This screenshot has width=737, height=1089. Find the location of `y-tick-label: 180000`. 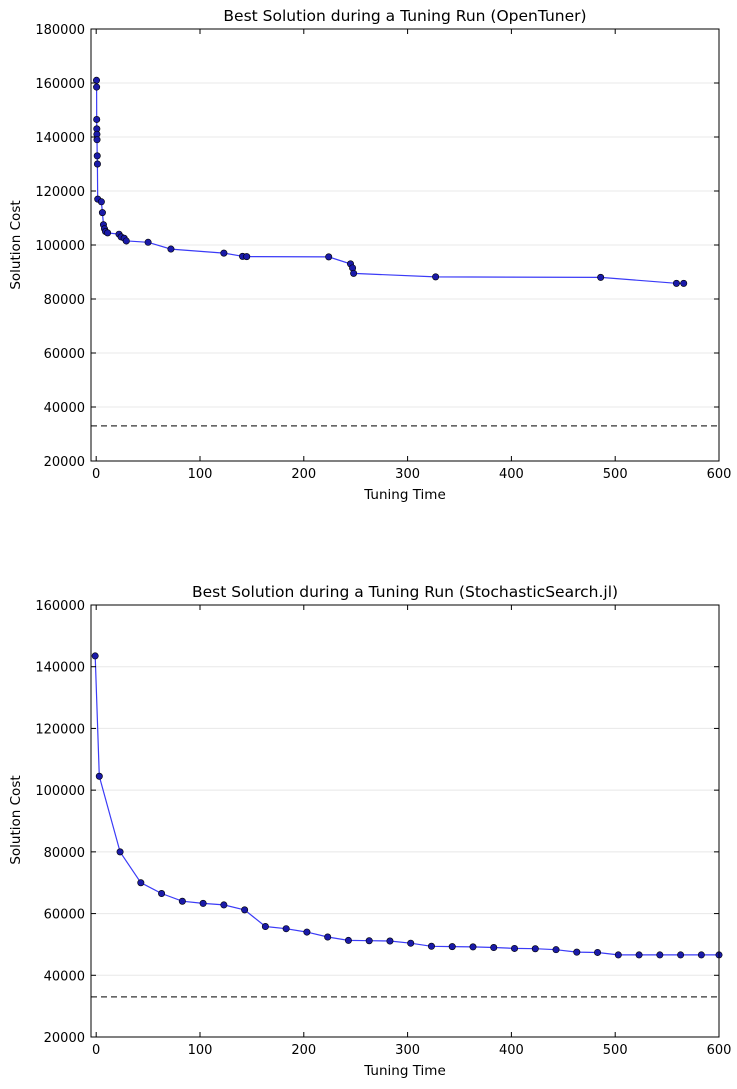

y-tick-label: 180000 is located at coordinates (60, 30).